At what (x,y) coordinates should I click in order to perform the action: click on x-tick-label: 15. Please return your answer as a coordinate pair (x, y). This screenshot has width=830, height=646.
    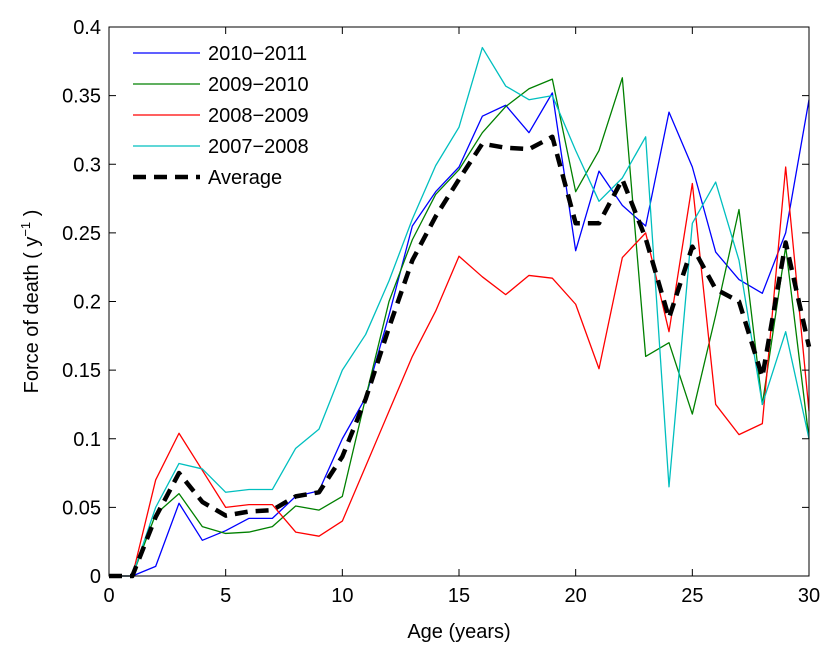
    Looking at the image, I should click on (459, 596).